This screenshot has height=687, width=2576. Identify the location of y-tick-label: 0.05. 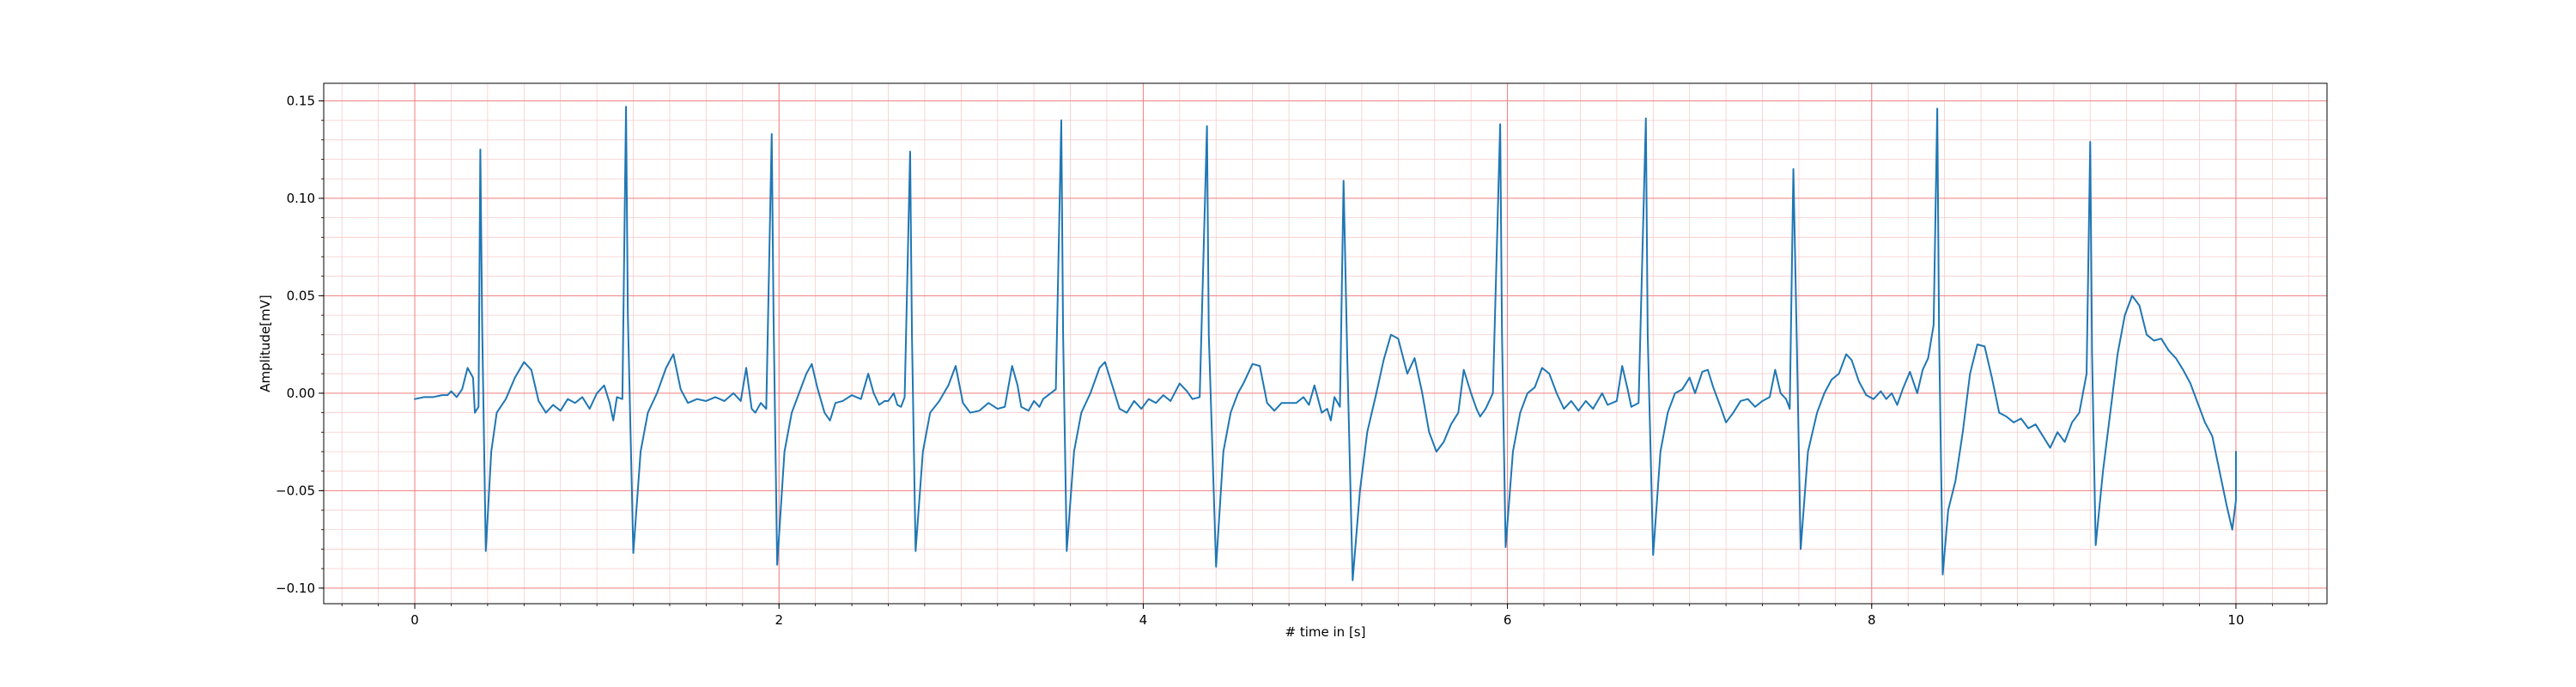
(301, 295).